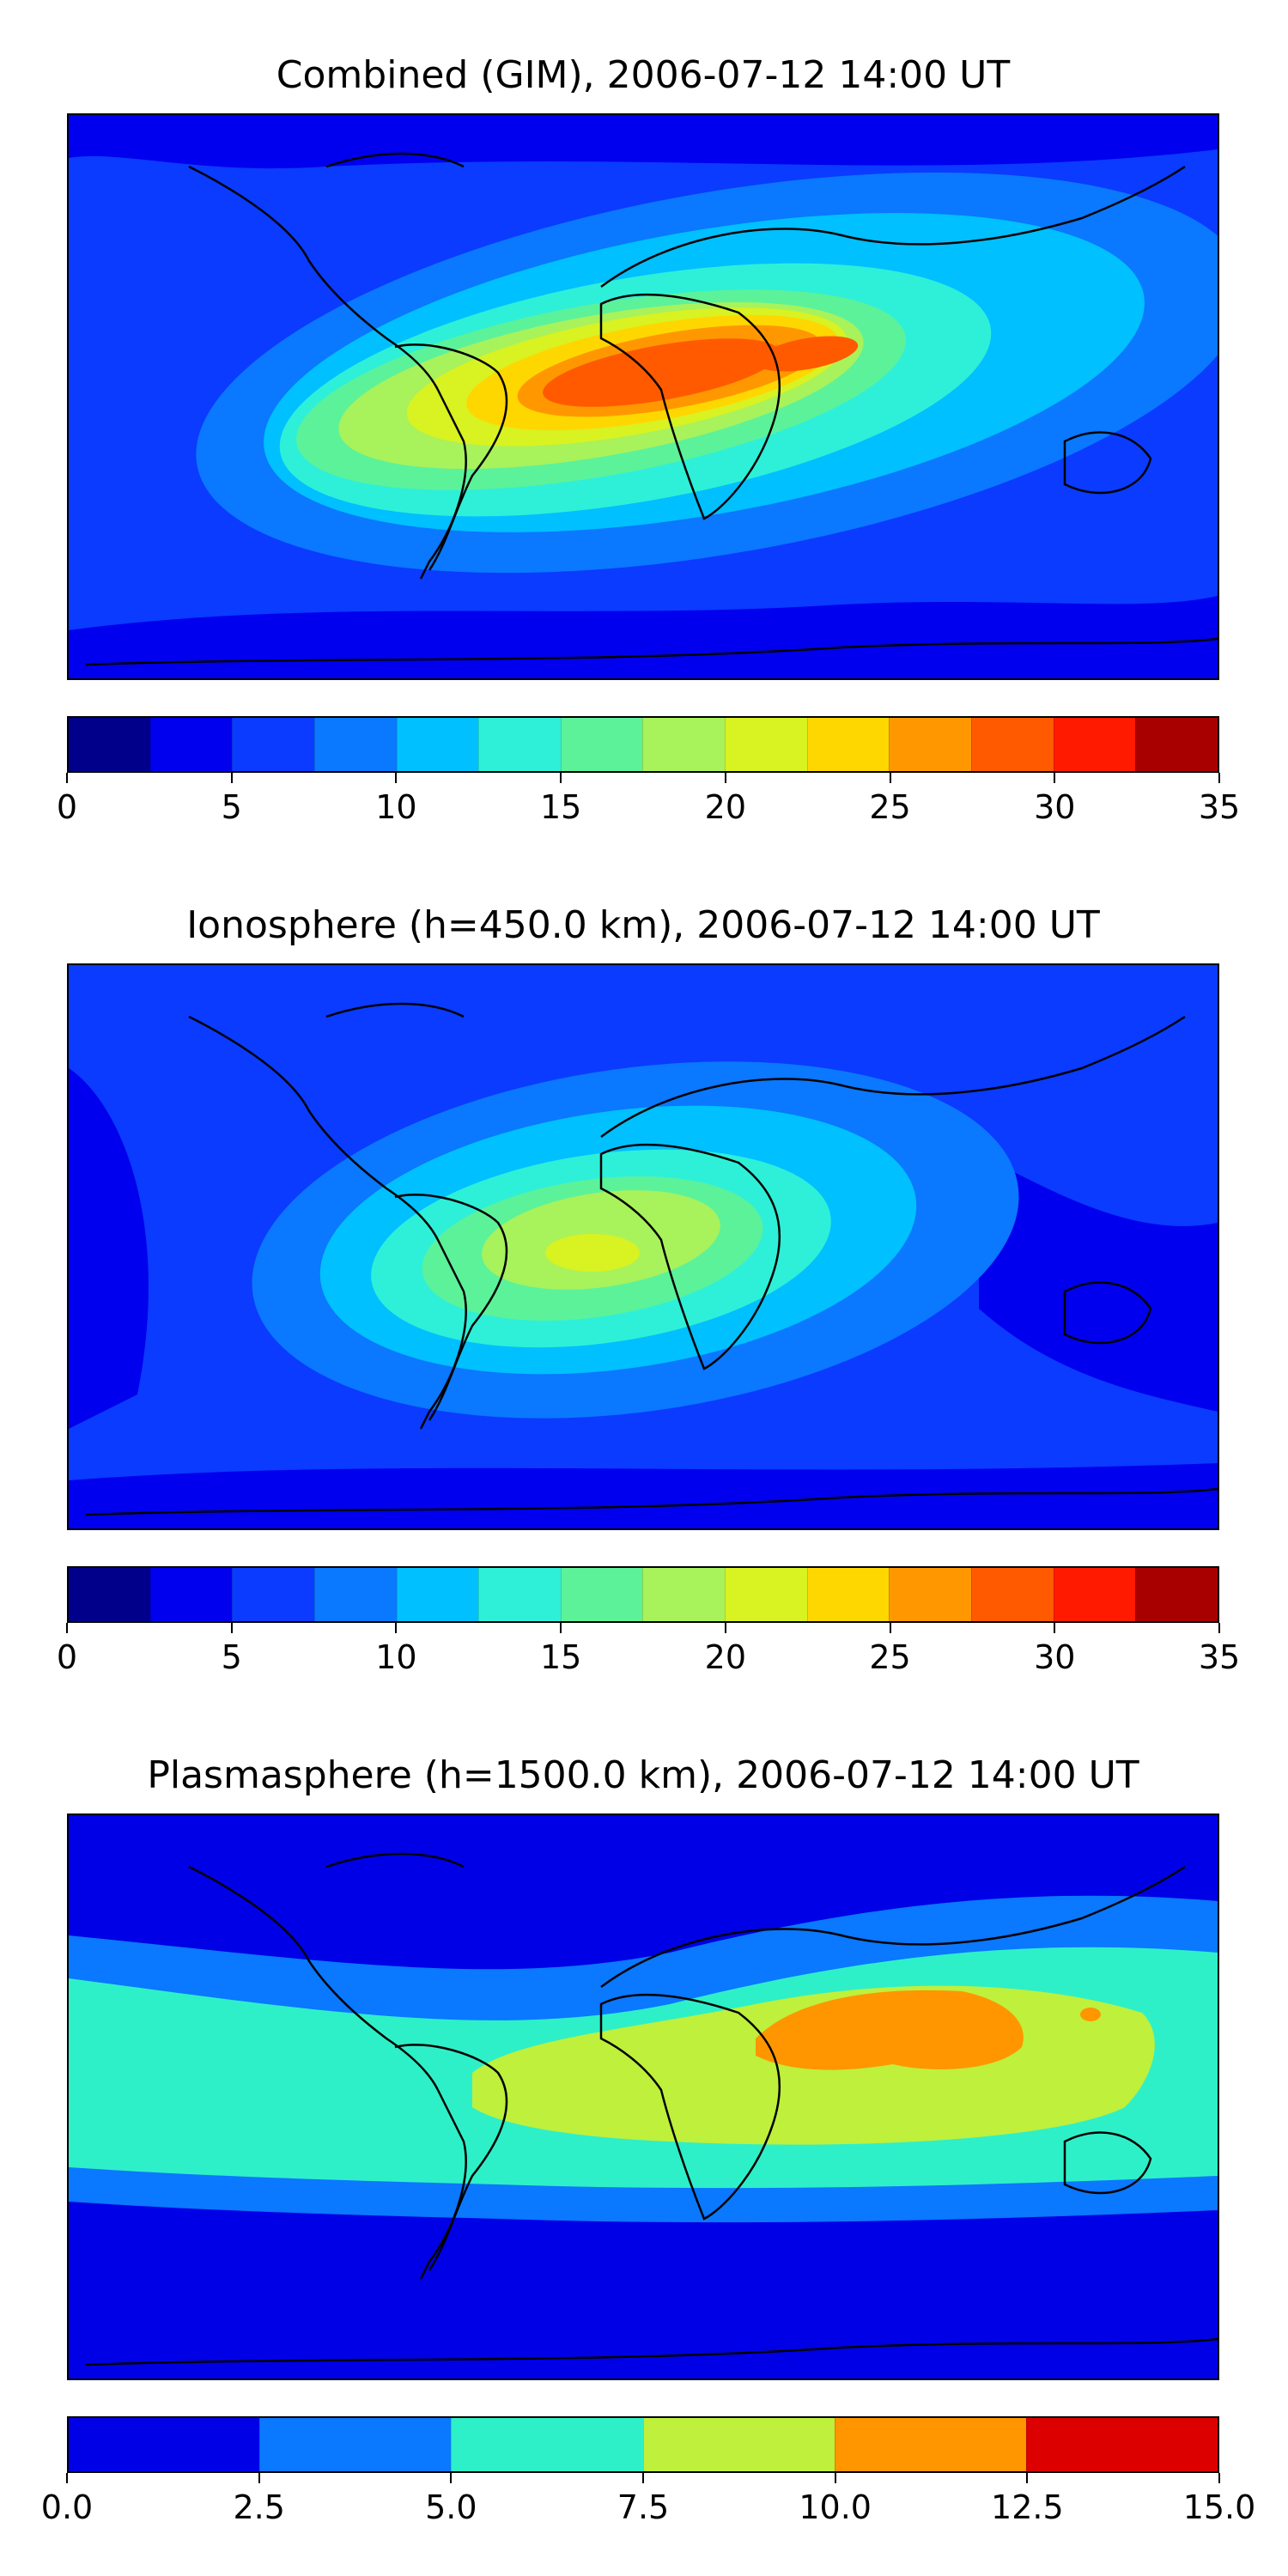 The image size is (1288, 2576). What do you see at coordinates (1090, 2014) in the screenshot?
I see `contour-10-east` at bounding box center [1090, 2014].